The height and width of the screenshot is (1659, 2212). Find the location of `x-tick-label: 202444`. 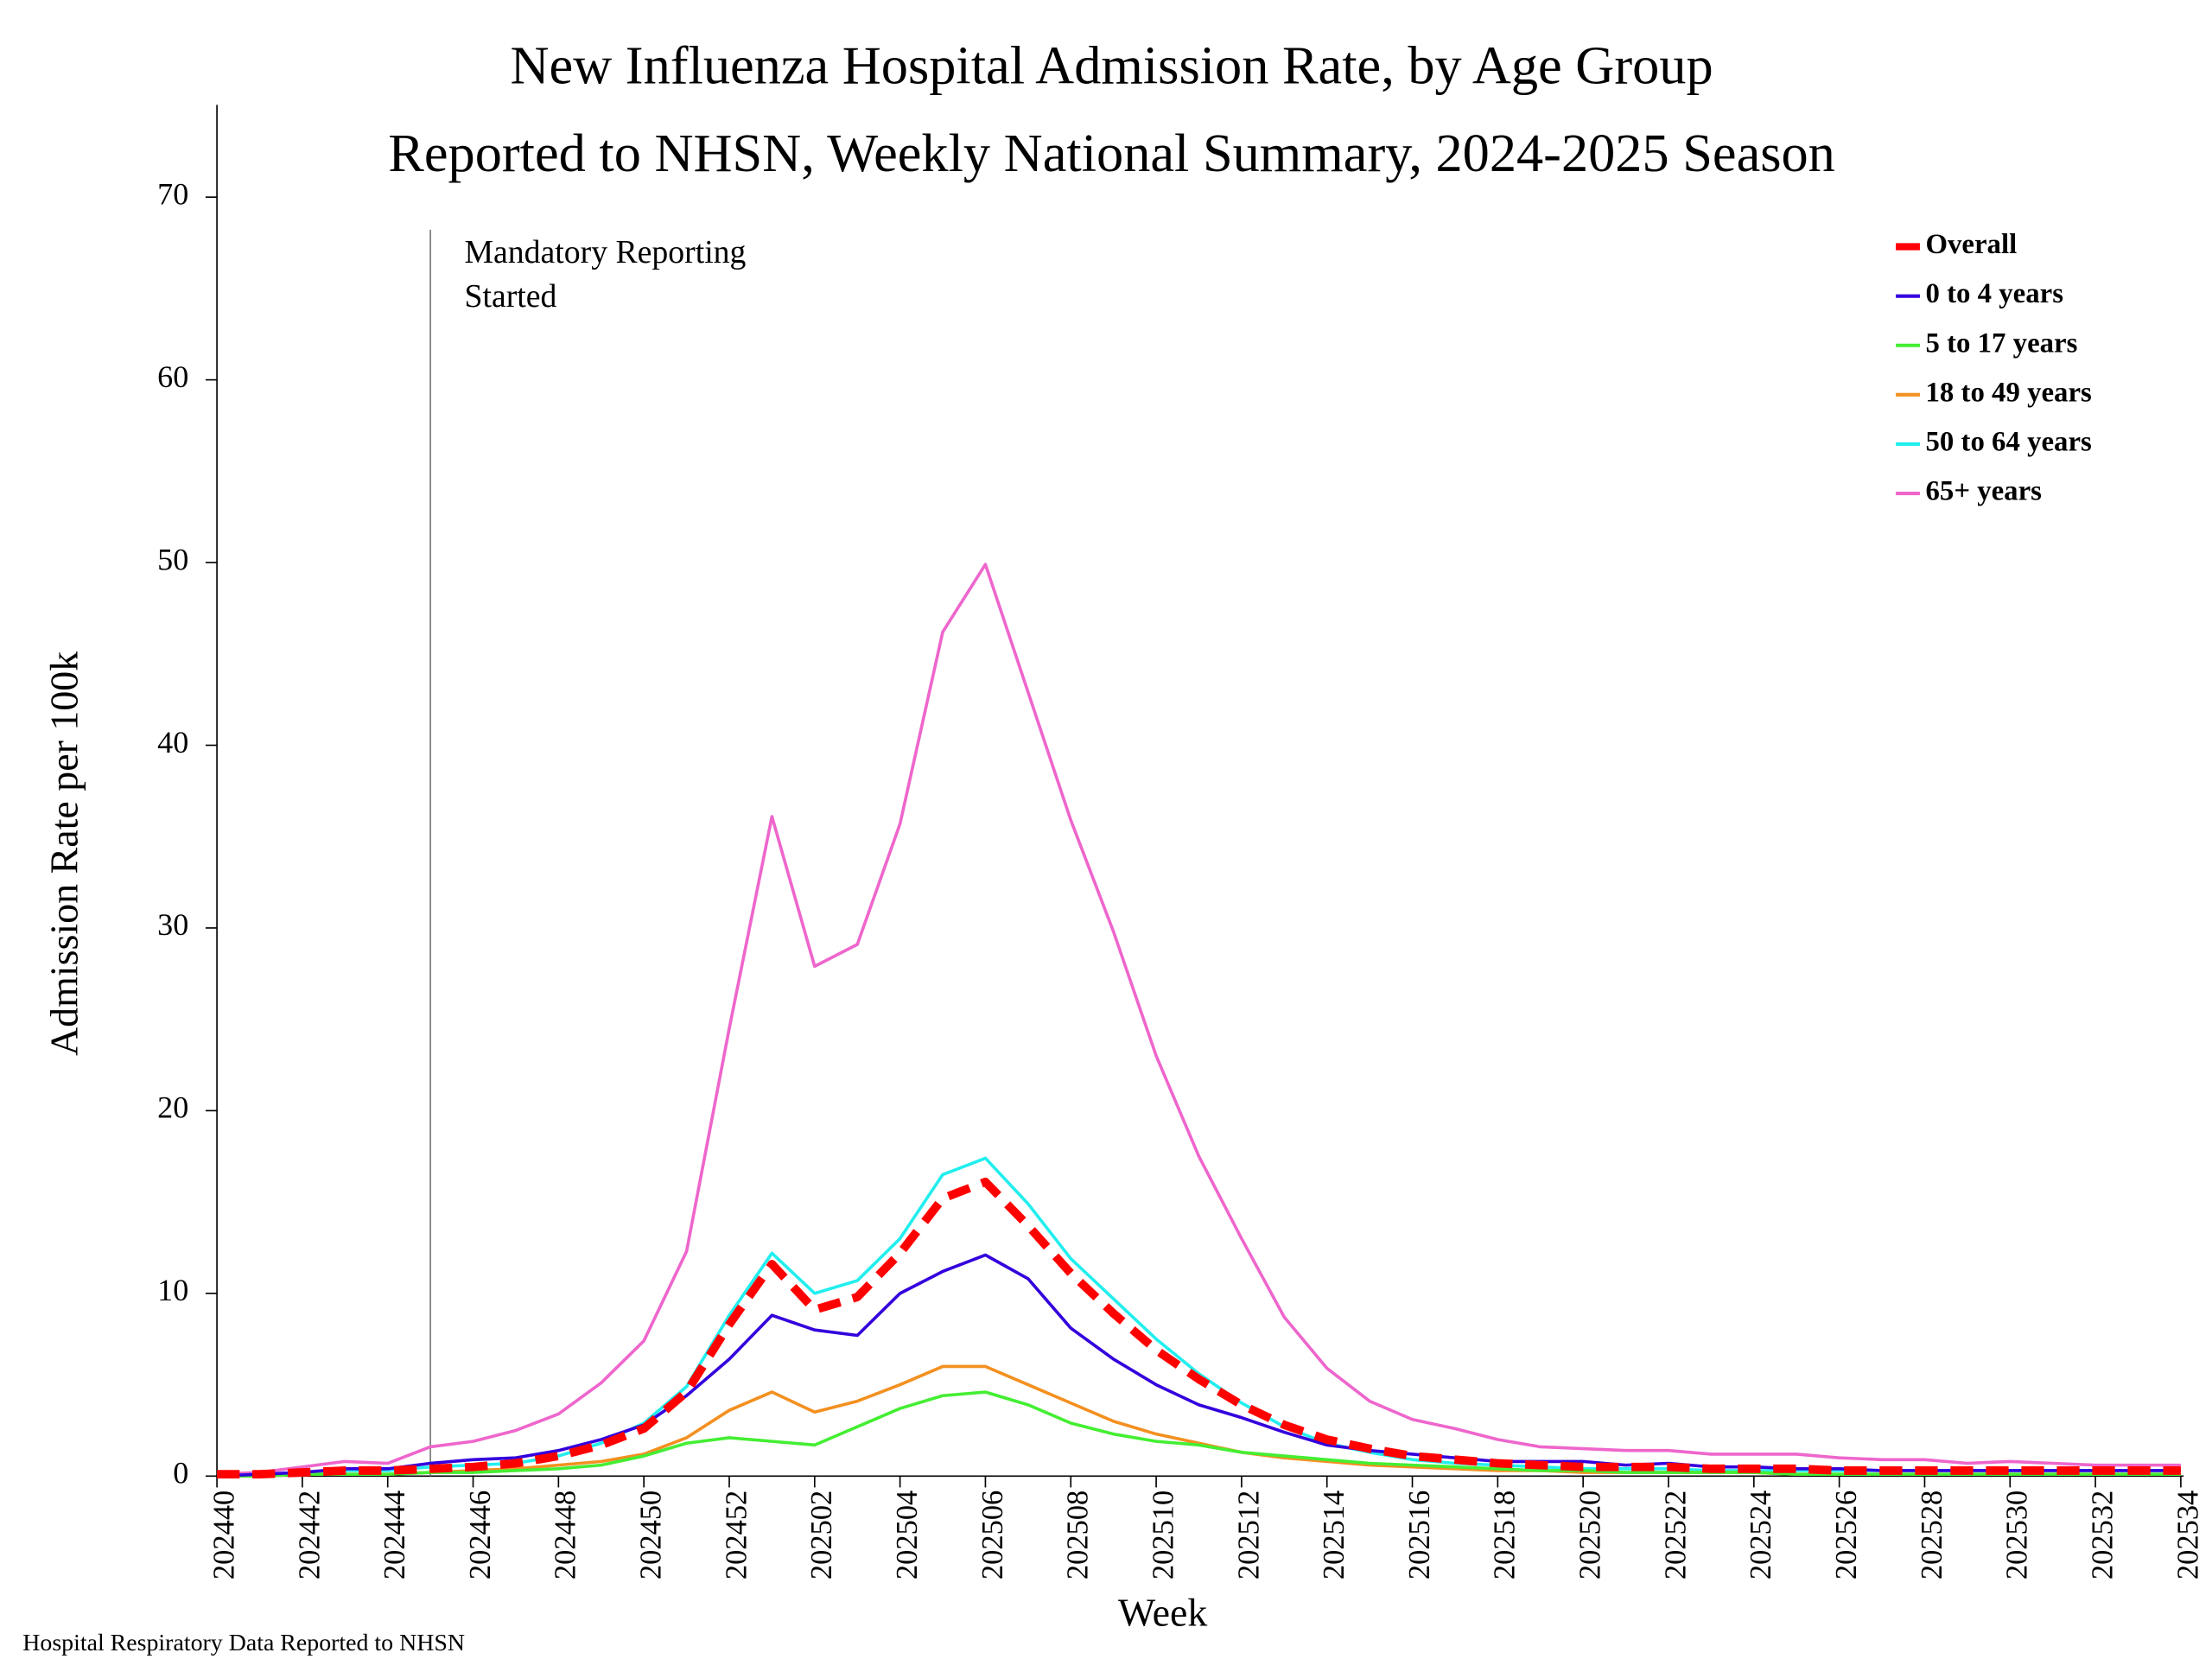

x-tick-label: 202444 is located at coordinates (394, 1535).